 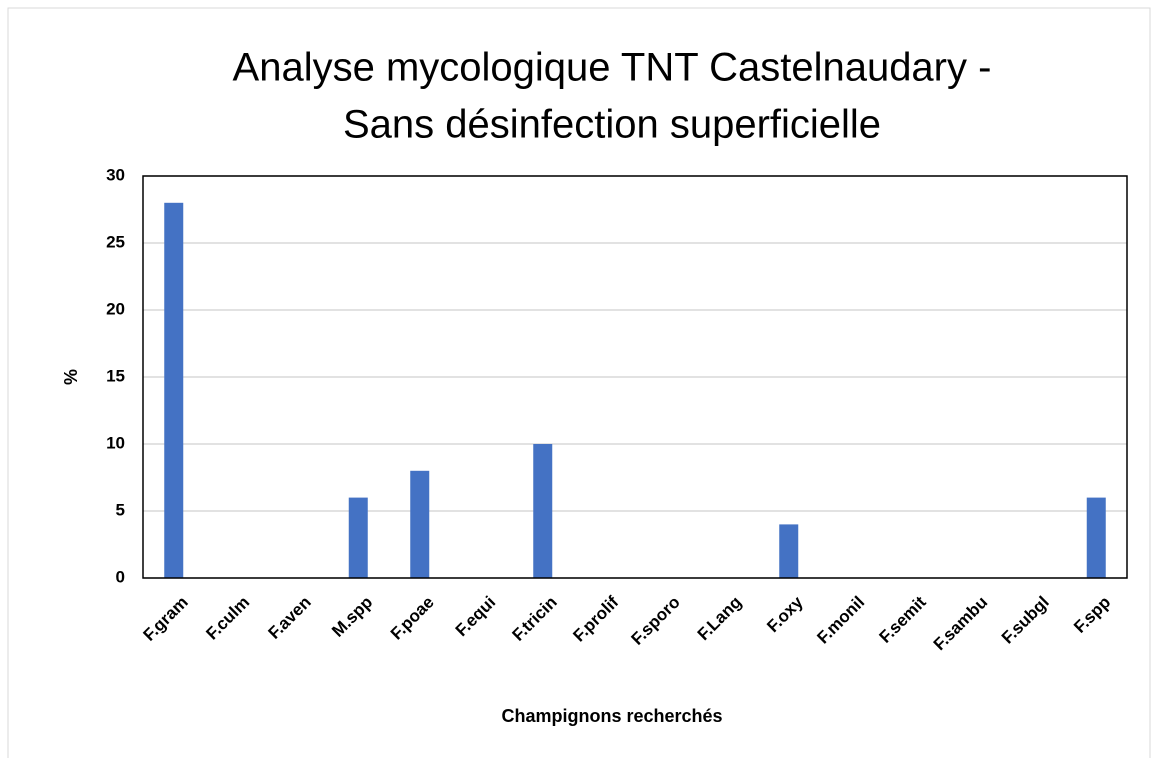 I want to click on y-tick-label: 30, so click(x=115, y=174).